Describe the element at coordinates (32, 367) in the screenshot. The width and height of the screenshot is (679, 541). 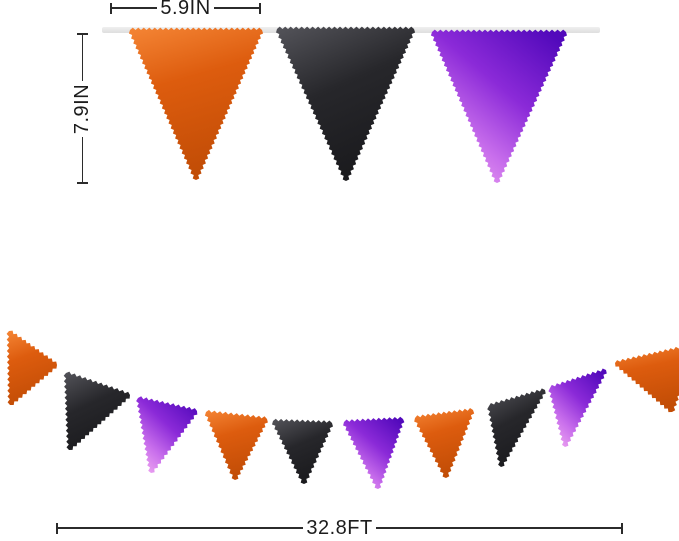
I see `garland-pennant-1-orange` at that location.